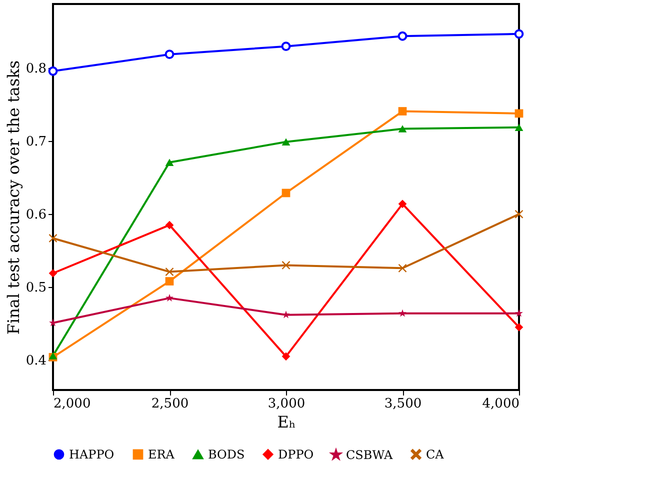 The width and height of the screenshot is (664, 478). What do you see at coordinates (287, 404) in the screenshot?
I see `x-tick-label: 3,000` at bounding box center [287, 404].